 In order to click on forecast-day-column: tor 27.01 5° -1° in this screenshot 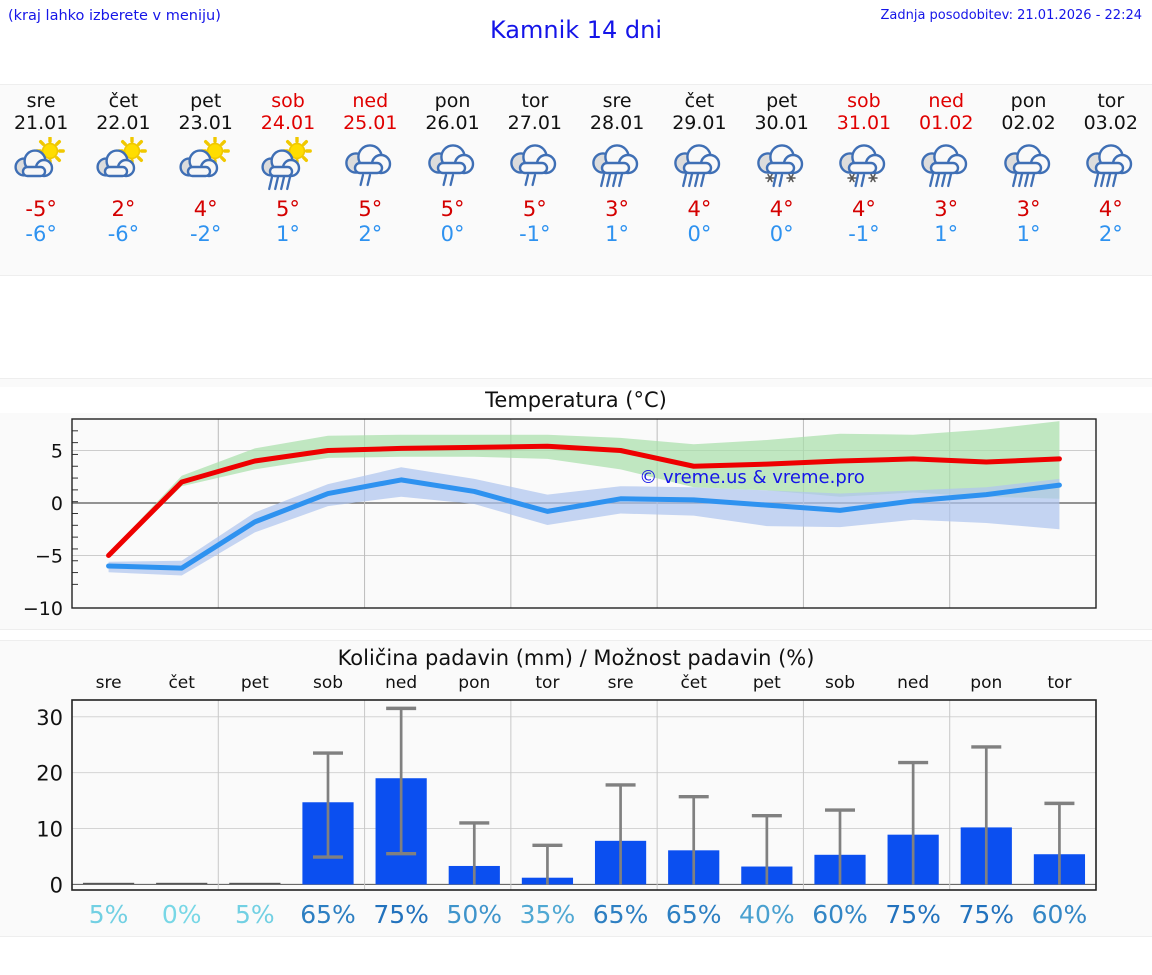, I will do `click(535, 180)`.